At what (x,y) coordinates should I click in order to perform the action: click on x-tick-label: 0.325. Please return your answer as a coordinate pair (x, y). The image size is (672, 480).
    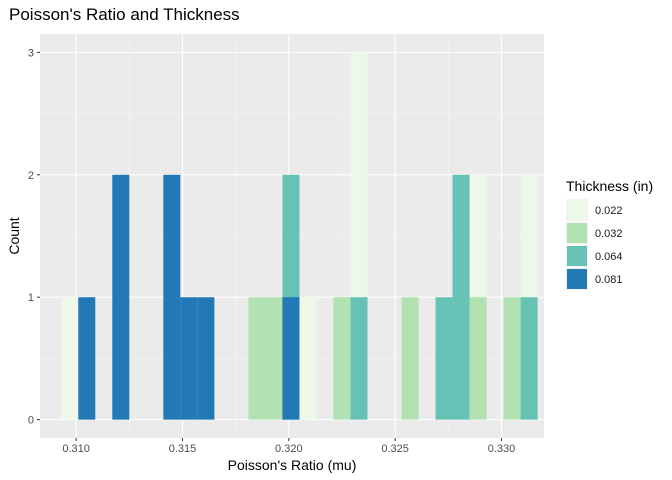
    Looking at the image, I should click on (395, 449).